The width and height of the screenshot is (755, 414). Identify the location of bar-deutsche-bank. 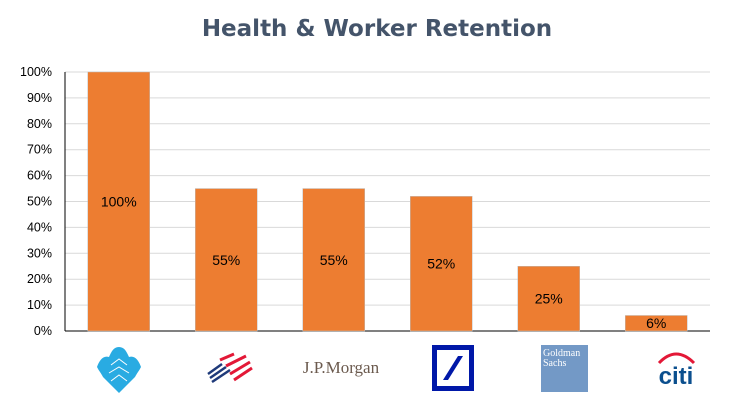
(441, 264).